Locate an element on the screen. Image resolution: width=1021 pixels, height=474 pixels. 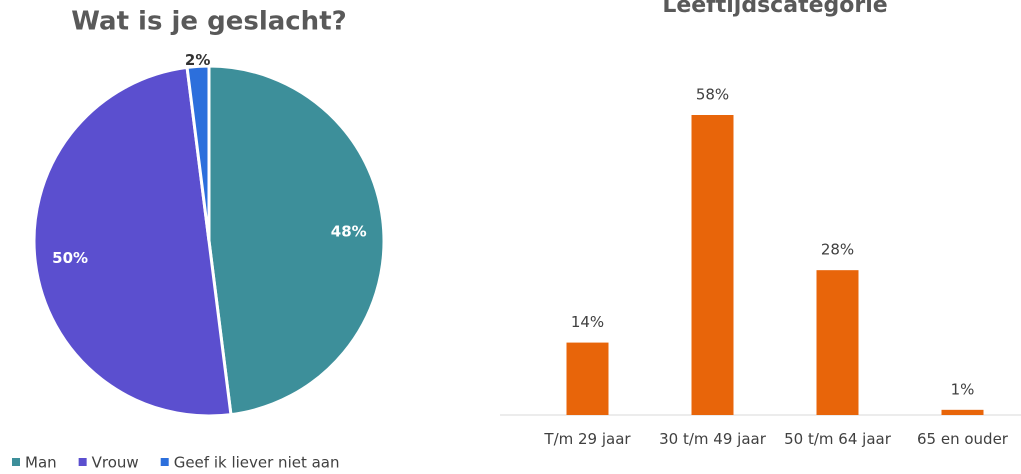
legend-label: Vrouw is located at coordinates (115, 463).